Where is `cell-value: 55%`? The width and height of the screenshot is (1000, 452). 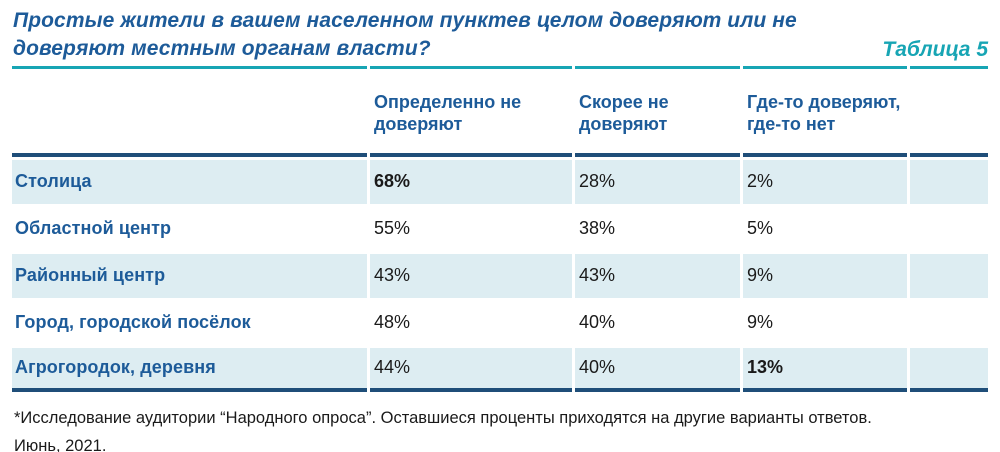 cell-value: 55% is located at coordinates (471, 228).